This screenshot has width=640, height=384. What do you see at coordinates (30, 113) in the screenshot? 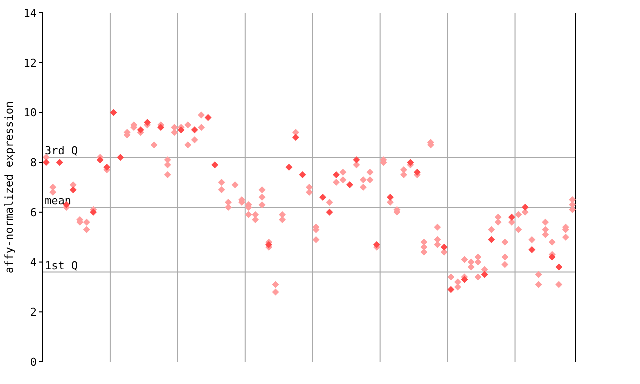
I see `y-tick-label: 10` at bounding box center [30, 113].